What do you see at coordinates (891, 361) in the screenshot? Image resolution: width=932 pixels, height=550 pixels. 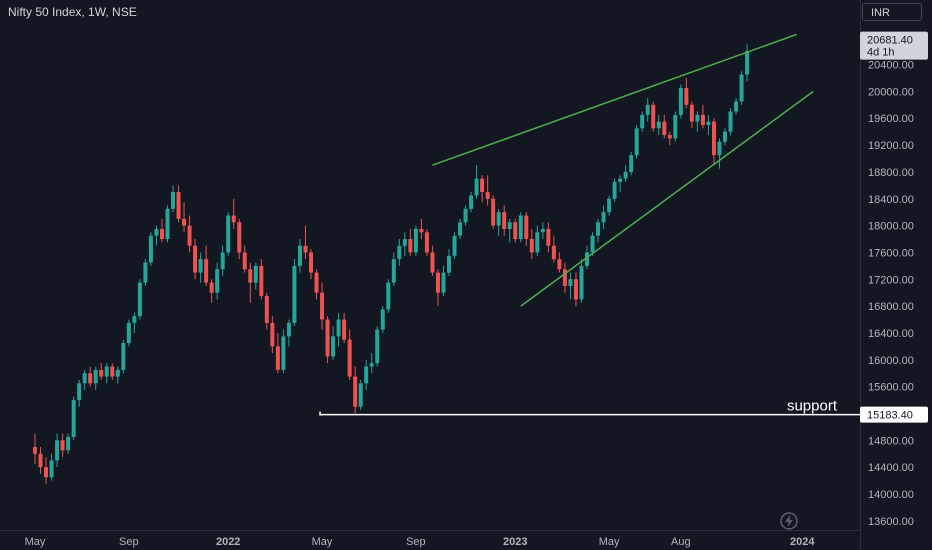 I see `y-tick-label: 16000.00` at bounding box center [891, 361].